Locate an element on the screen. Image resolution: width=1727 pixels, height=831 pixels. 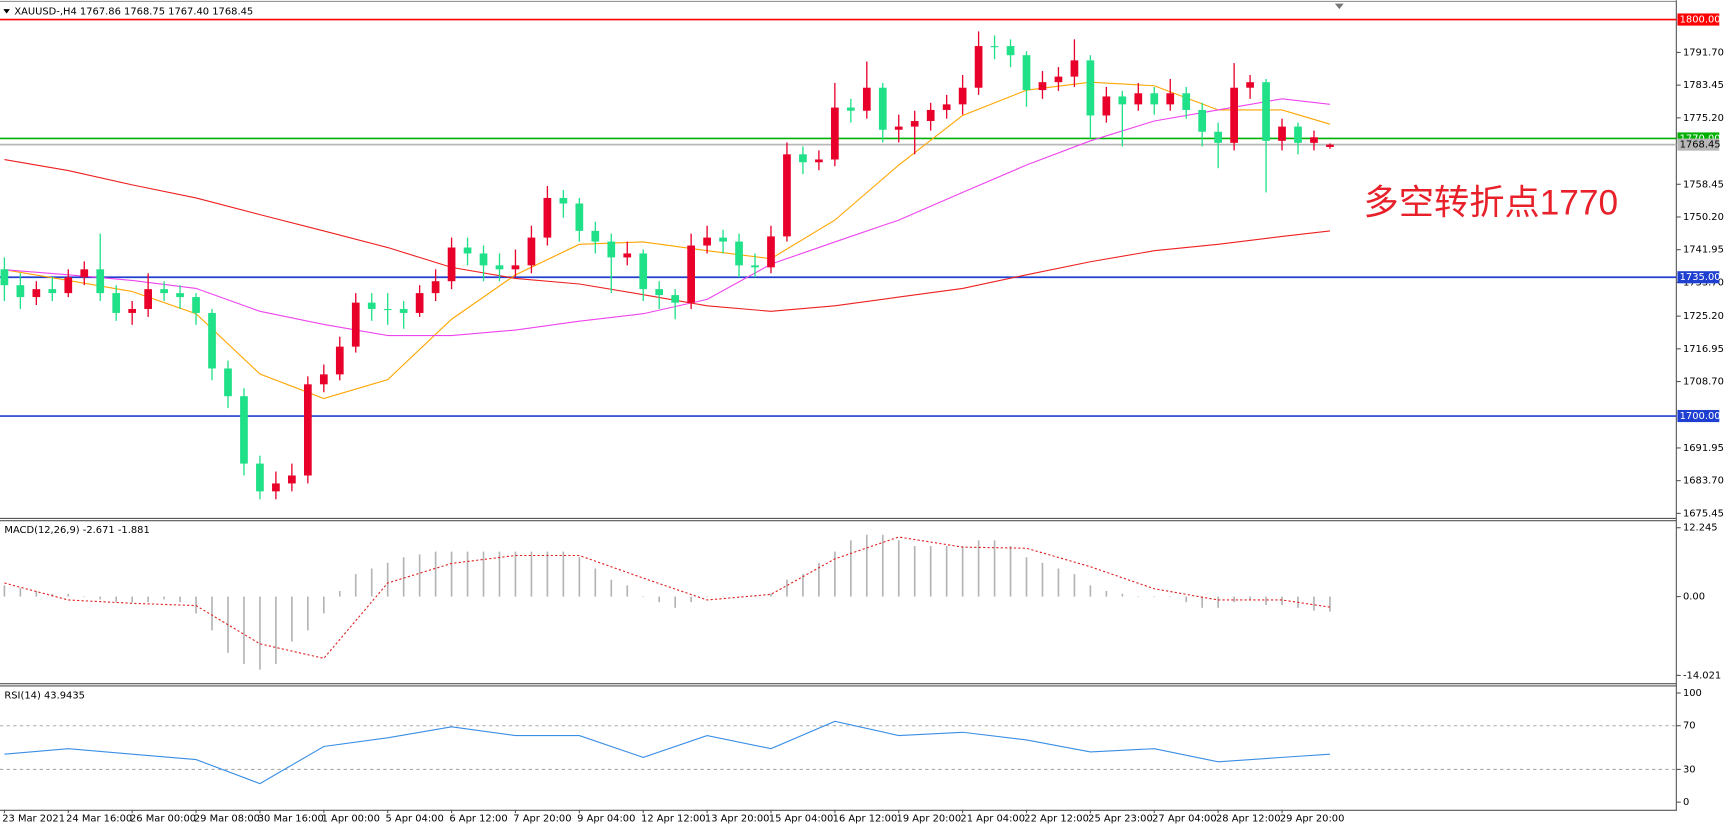
x-tick-label: 29 Apr 20:00 is located at coordinates (1312, 819).